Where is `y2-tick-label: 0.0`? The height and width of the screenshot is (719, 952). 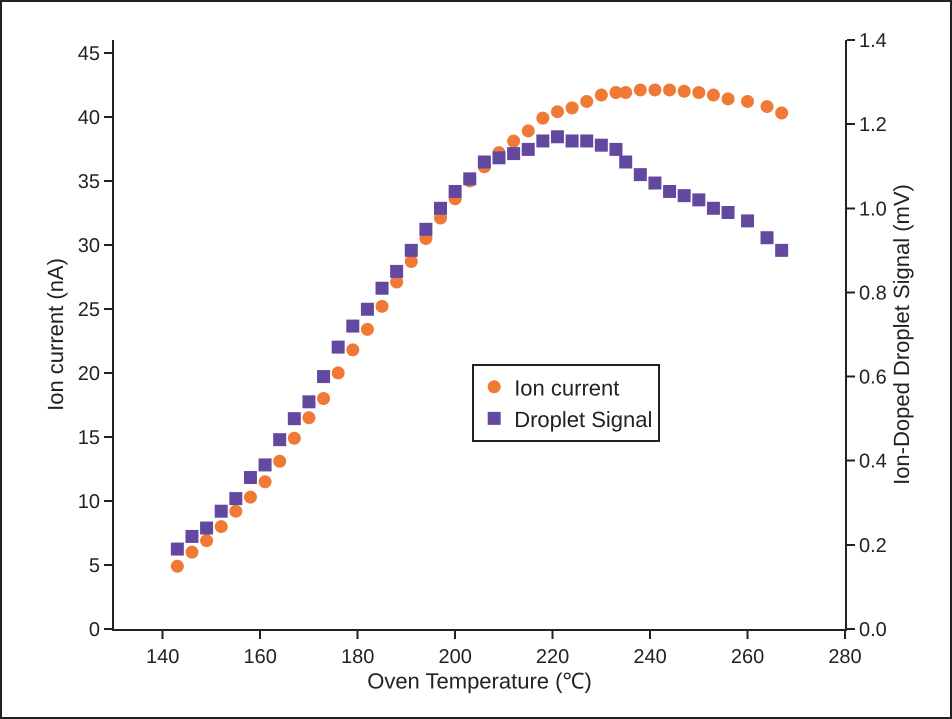
y2-tick-label: 0.0 is located at coordinates (873, 630).